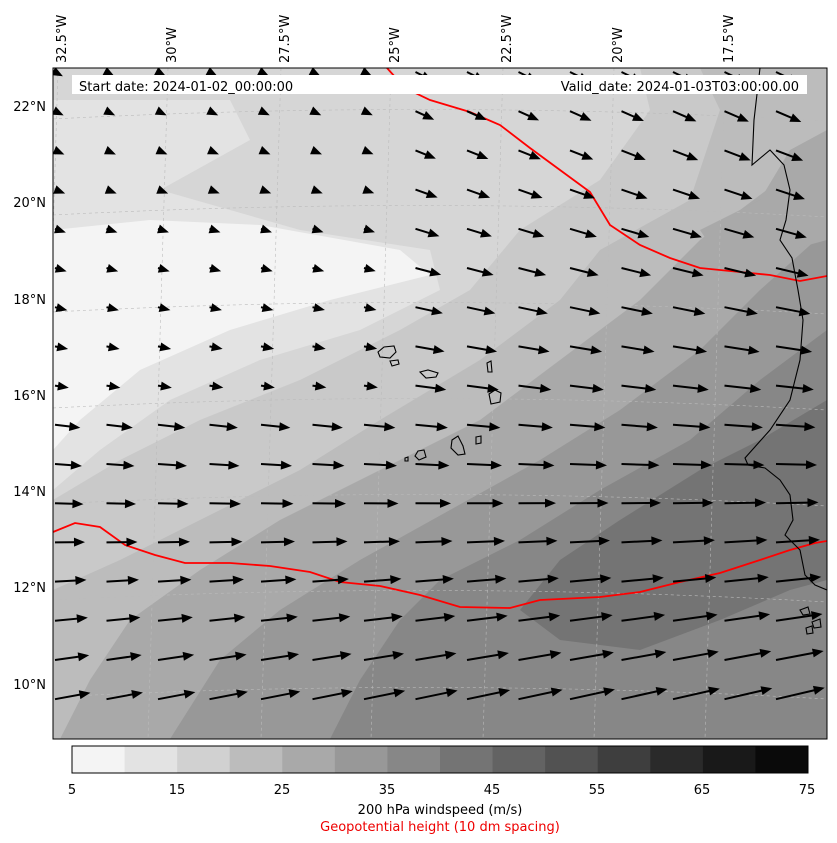  Describe the element at coordinates (441, 790) in the screenshot. I see `colorbar-ticks: 5 15 25 35 45 55 65 75` at that location.